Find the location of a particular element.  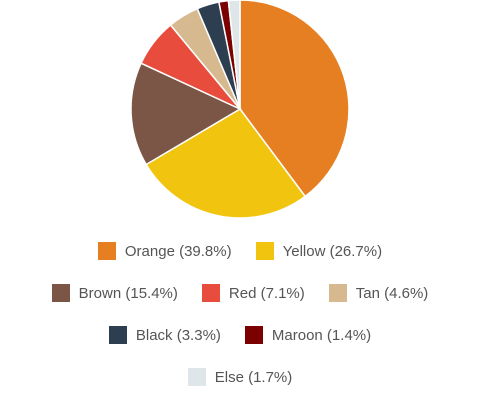

legend-item: Maroon (1.4%) is located at coordinates (308, 335).